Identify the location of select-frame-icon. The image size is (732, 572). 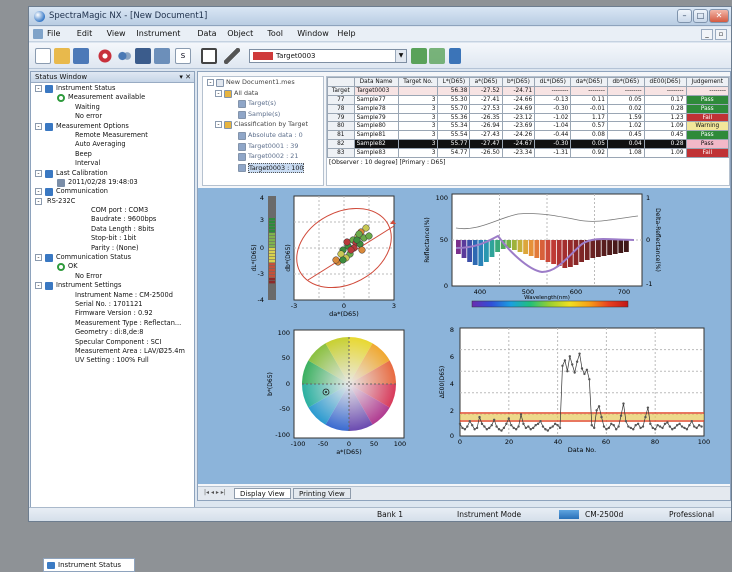
(209, 56).